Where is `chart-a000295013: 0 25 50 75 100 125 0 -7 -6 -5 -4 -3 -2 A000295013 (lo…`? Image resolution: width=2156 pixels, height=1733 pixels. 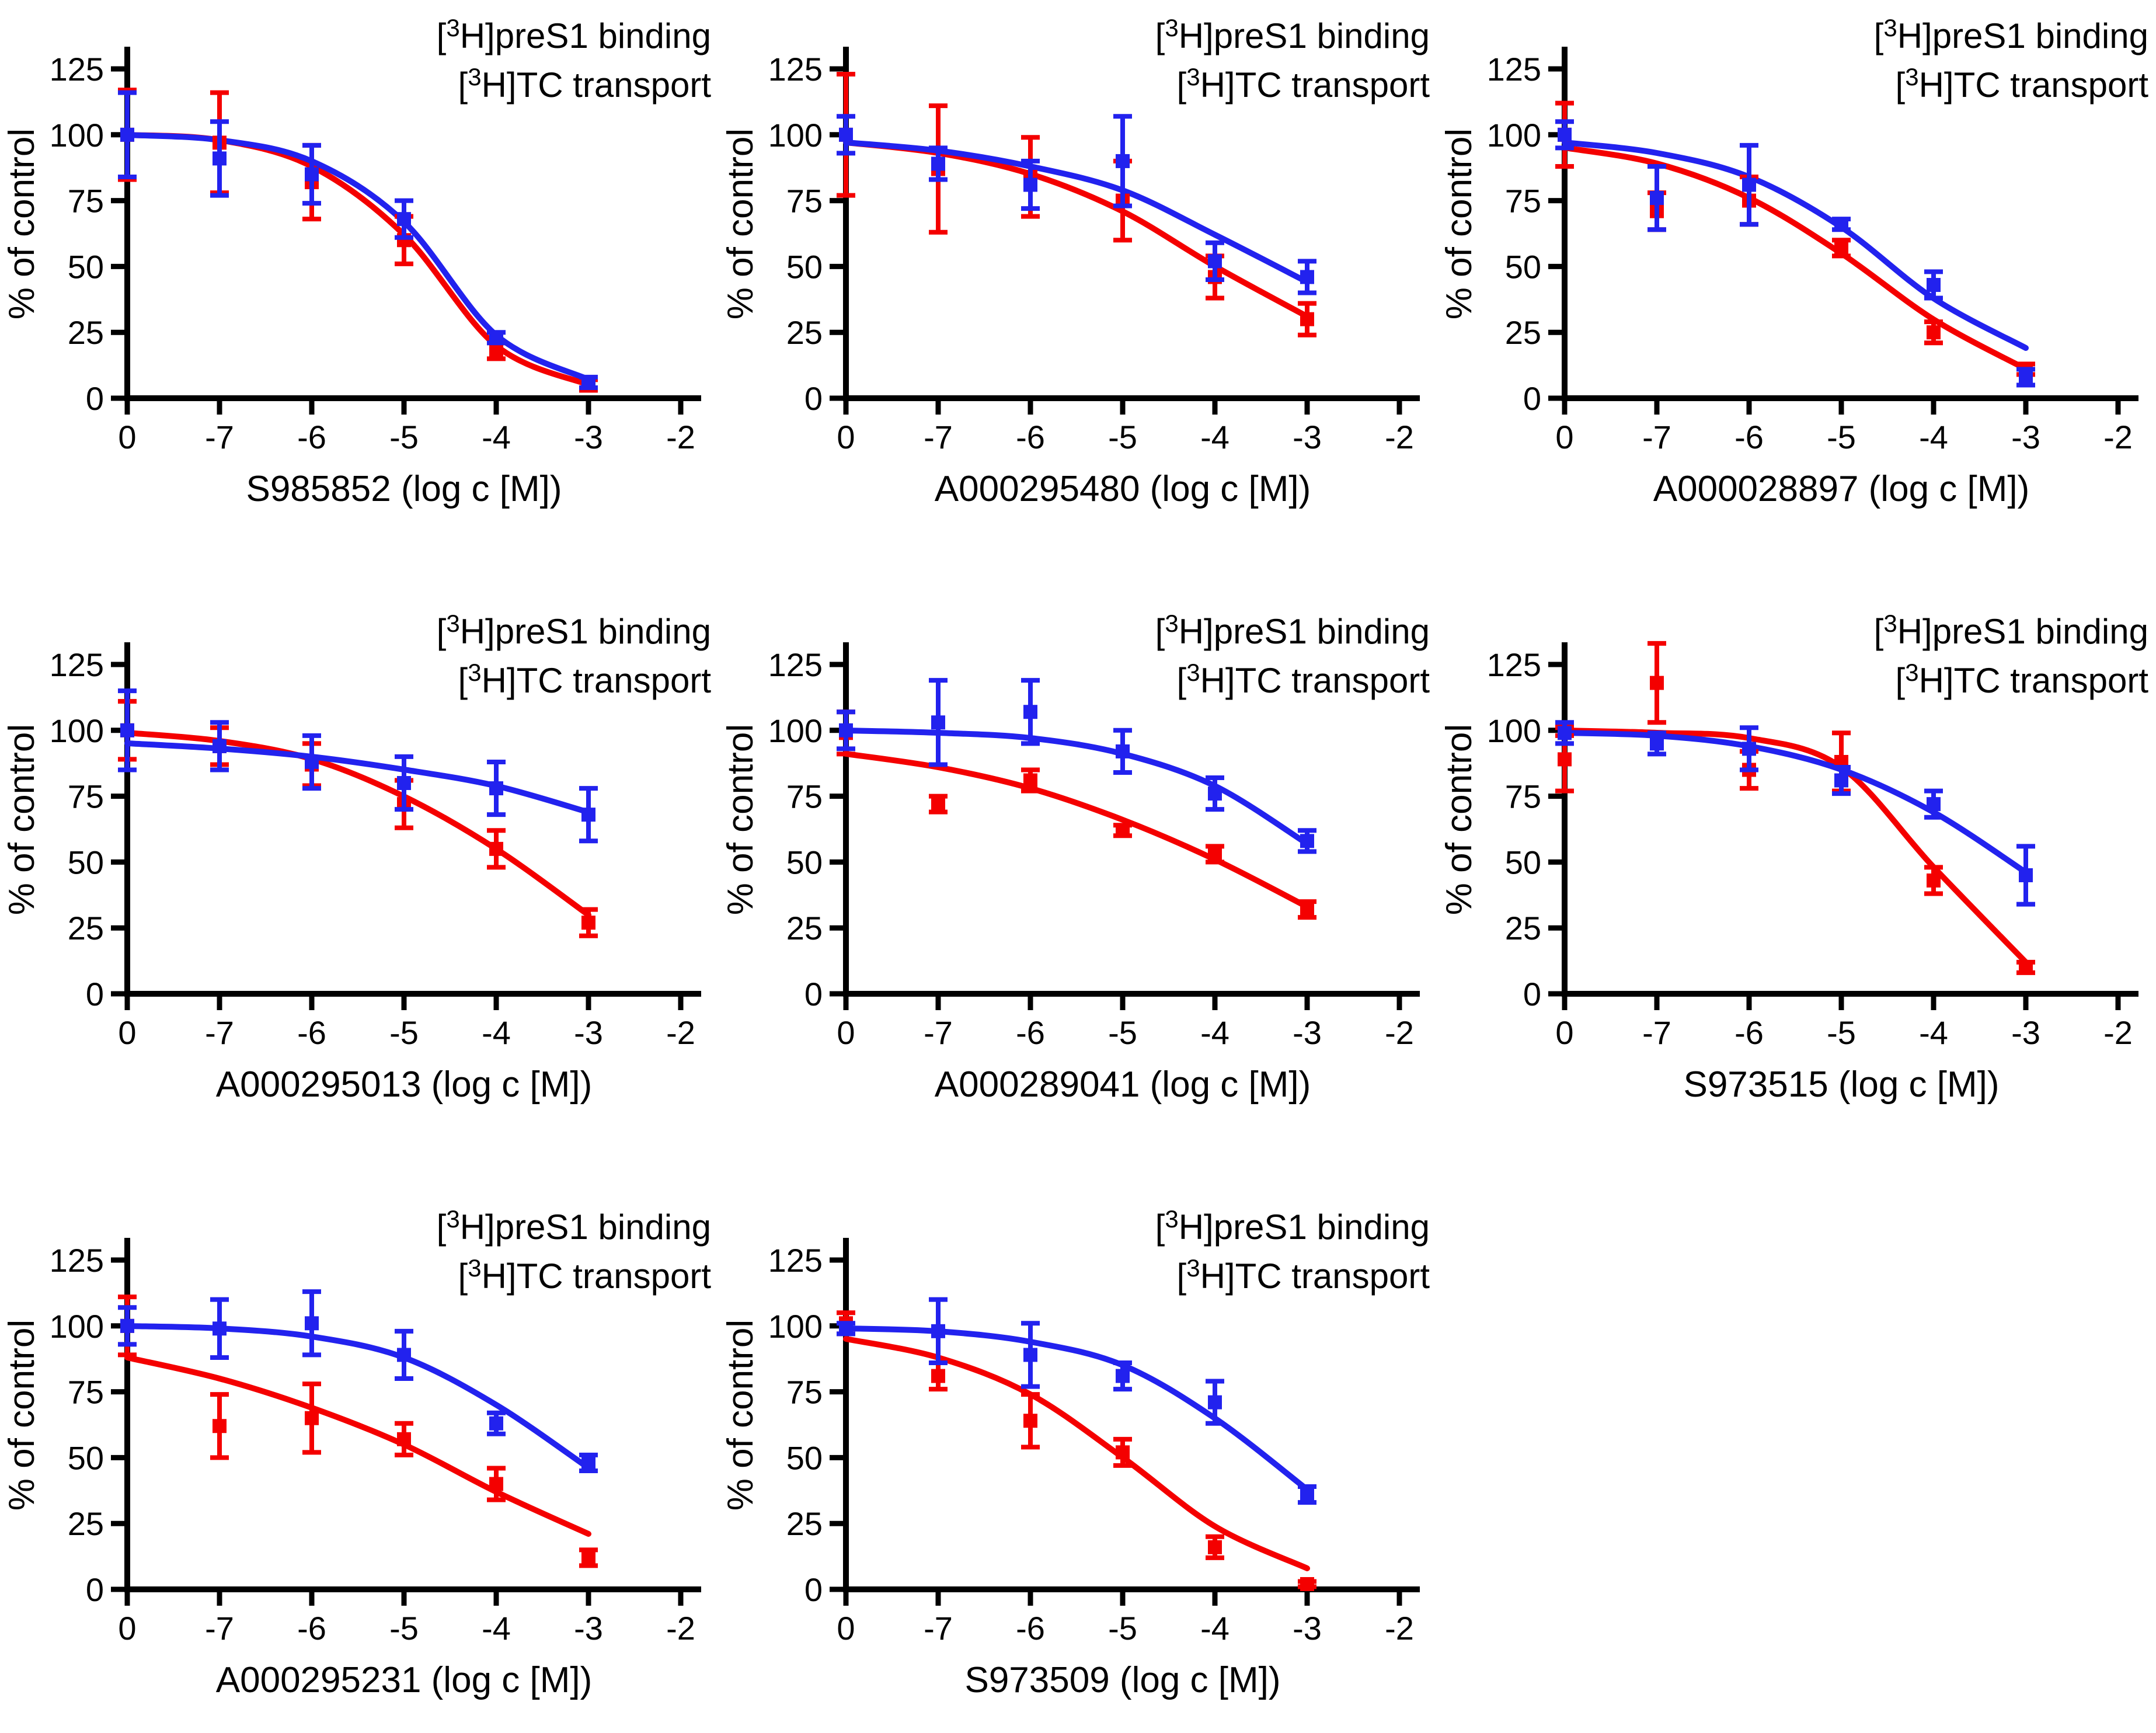
chart-a000295013: 0 25 50 75 100 125 0 -7 -6 -5 -4 -3 -2 A000295013 (lo… is located at coordinates (357, 858).